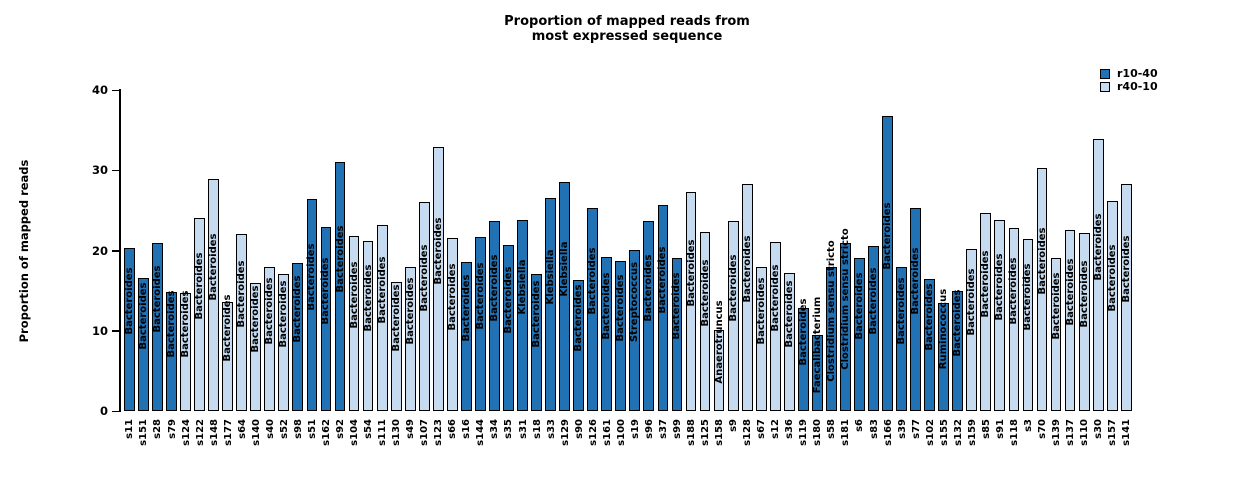 This screenshot has height=500, width=1238. What do you see at coordinates (494, 315) in the screenshot?
I see `bar-s34` at bounding box center [494, 315].